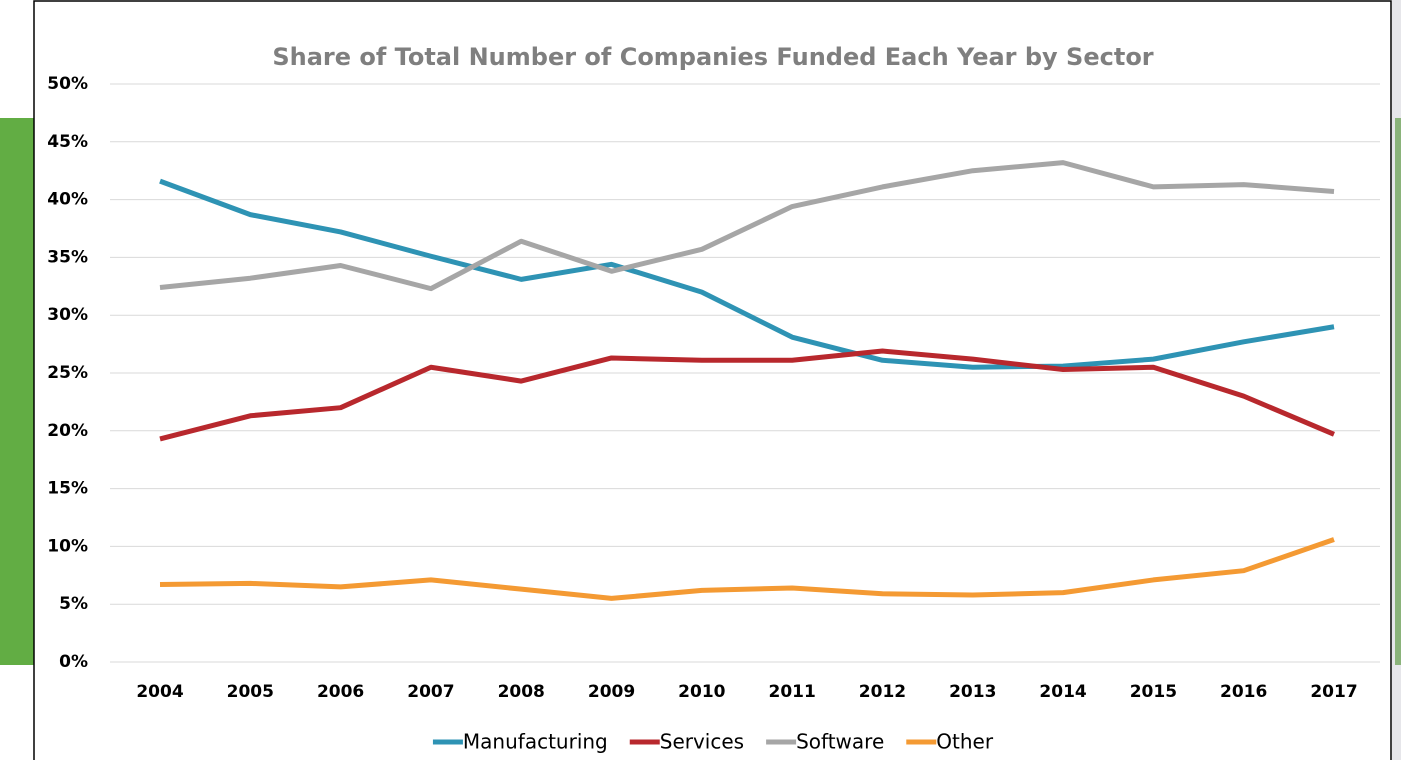 The image size is (1401, 760). Describe the element at coordinates (340, 692) in the screenshot. I see `x-tick-label: 2006` at that location.